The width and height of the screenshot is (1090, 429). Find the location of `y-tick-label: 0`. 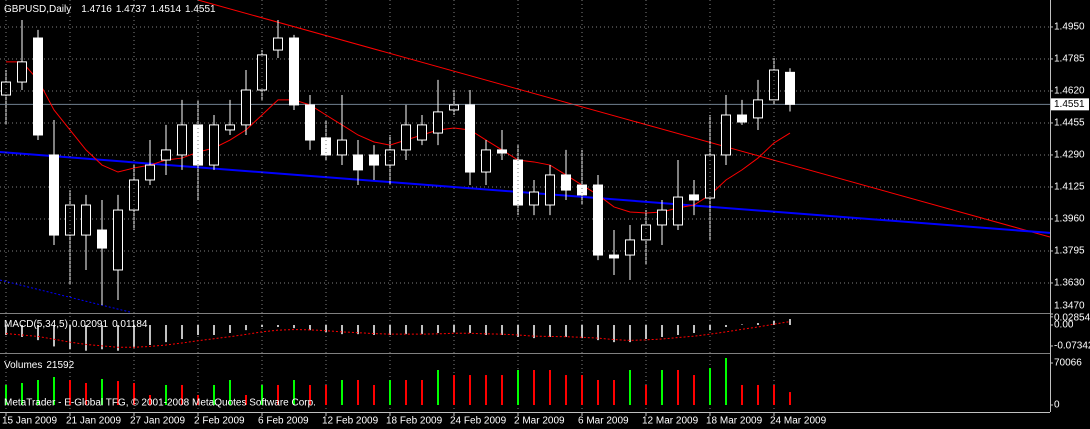

y-tick-label: 0 is located at coordinates (1057, 405).